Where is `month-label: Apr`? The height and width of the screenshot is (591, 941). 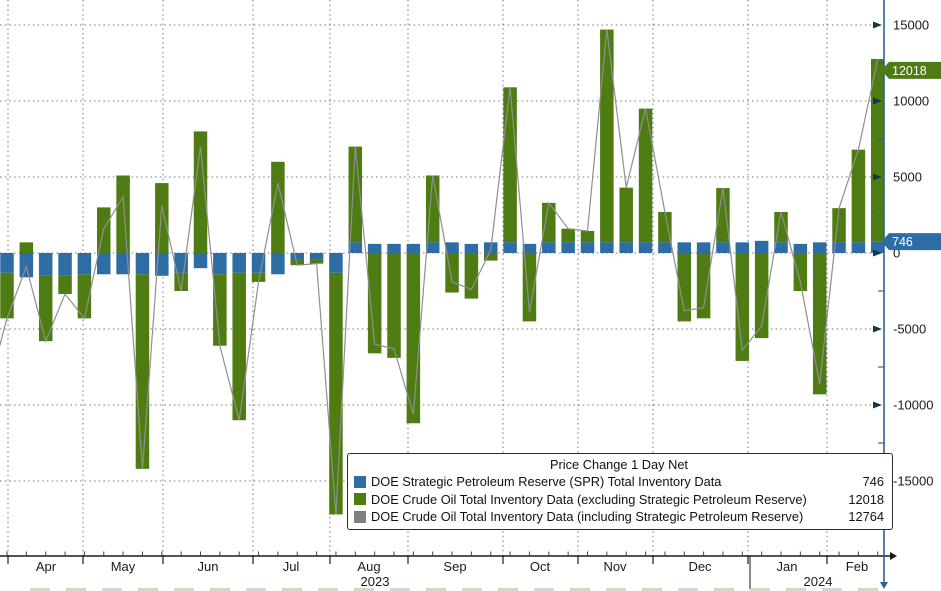 month-label: Apr is located at coordinates (46, 566).